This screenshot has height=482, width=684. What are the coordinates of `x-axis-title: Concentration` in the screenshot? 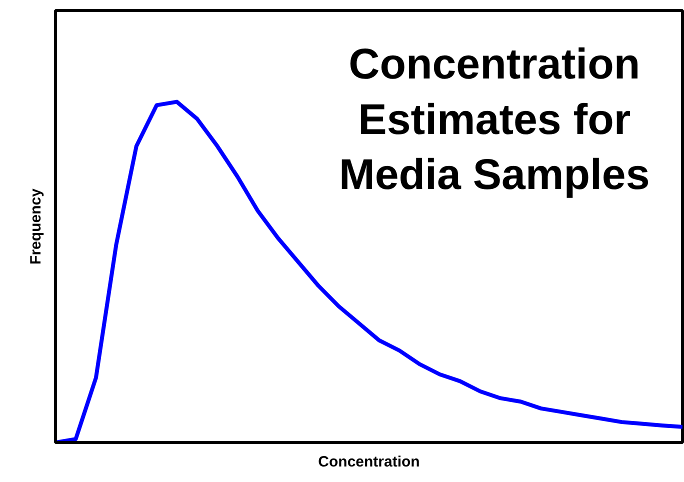 It's located at (369, 462).